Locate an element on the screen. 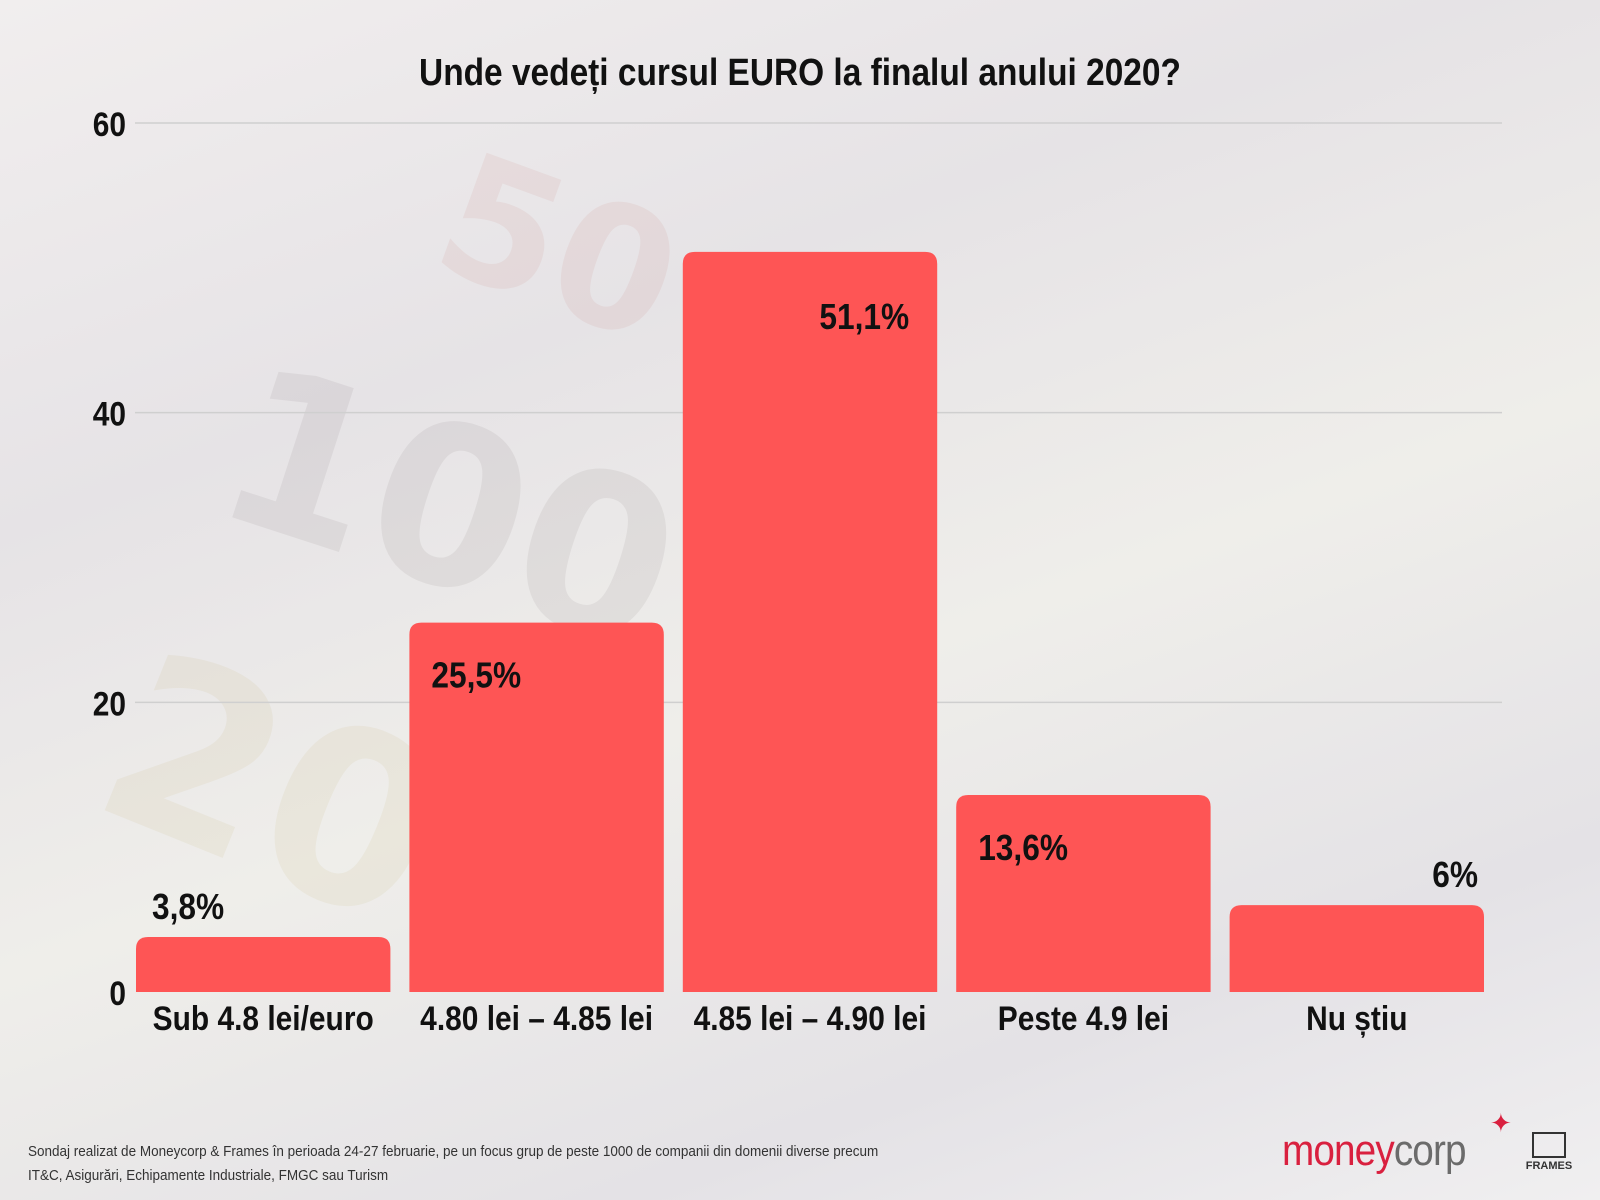  x-tick-label: Peste 4.9 lei is located at coordinates (1083, 1018).